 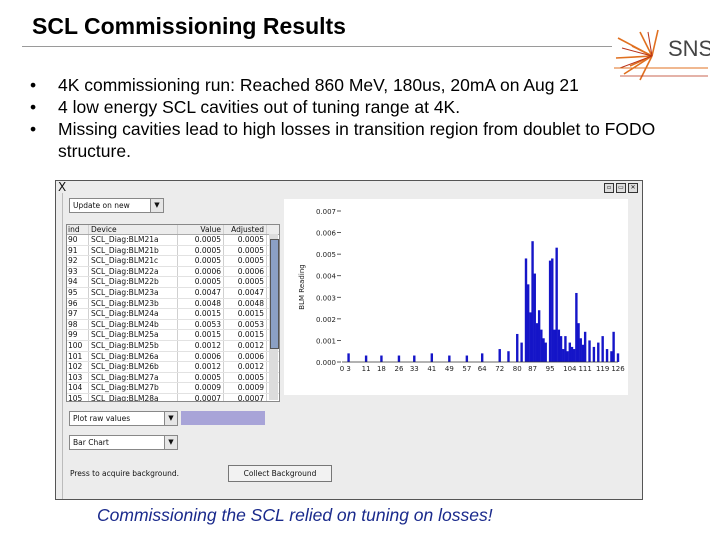 What do you see at coordinates (173, 282) in the screenshot?
I see `table-row: 94 SCL_Diag:BLM22b 0.0005 0.0005` at bounding box center [173, 282].